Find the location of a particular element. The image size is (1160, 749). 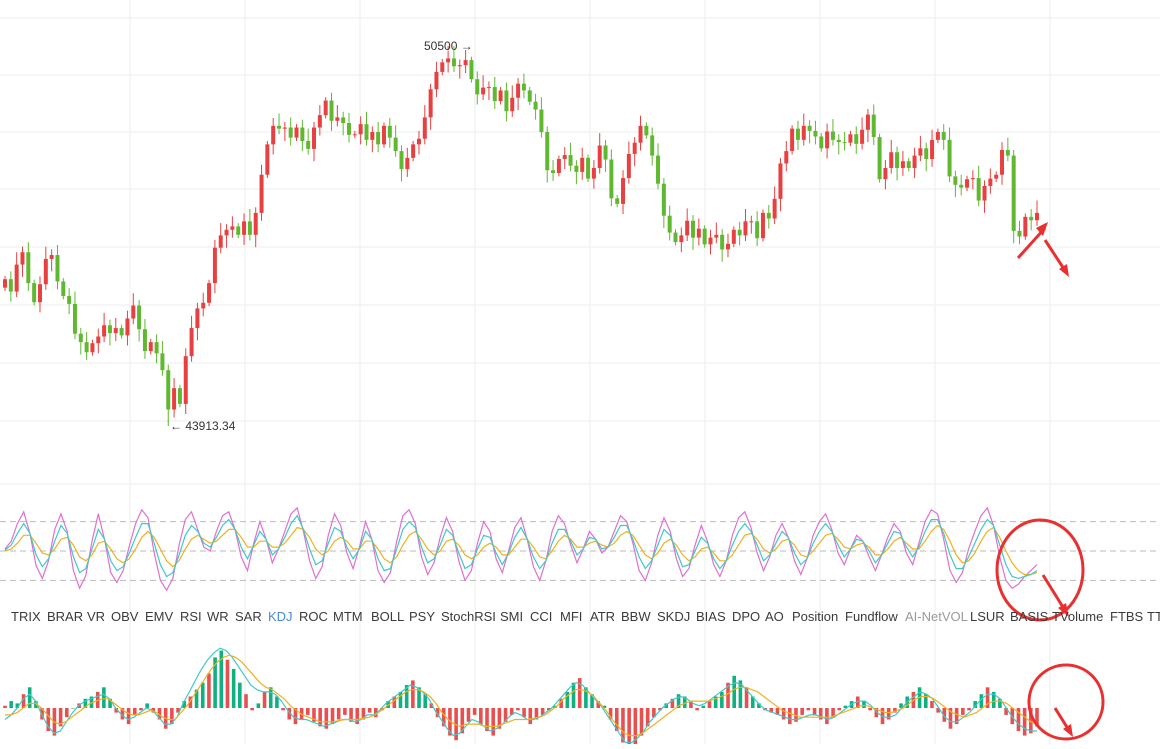

tab-ao: AO is located at coordinates (774, 616).